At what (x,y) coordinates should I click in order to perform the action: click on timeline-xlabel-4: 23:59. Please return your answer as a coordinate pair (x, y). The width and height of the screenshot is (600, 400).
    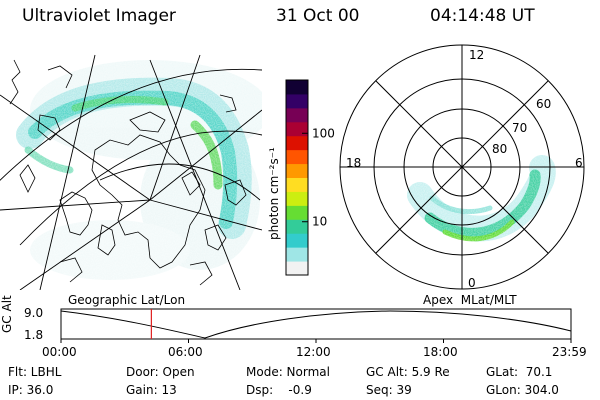
    Looking at the image, I should click on (569, 352).